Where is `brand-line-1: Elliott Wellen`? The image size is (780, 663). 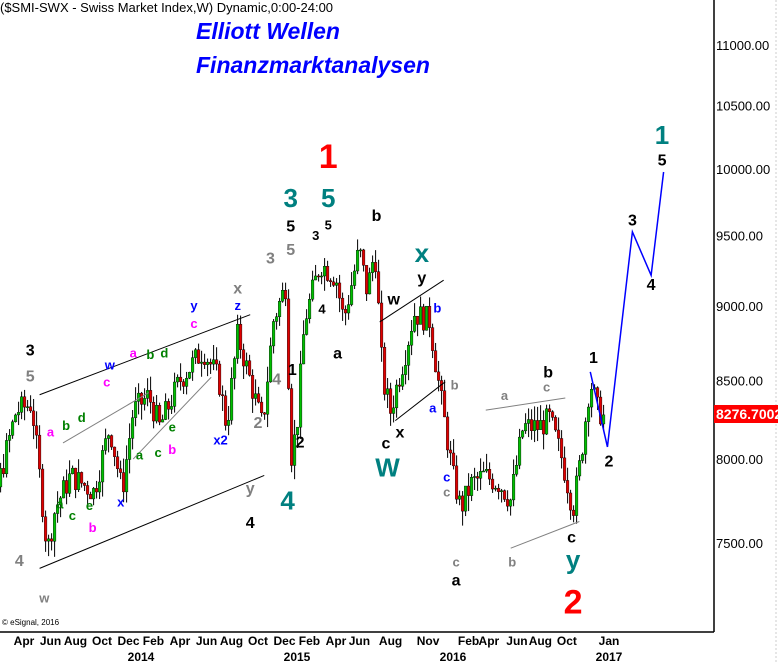
brand-line-1: Elliott Wellen is located at coordinates (268, 31).